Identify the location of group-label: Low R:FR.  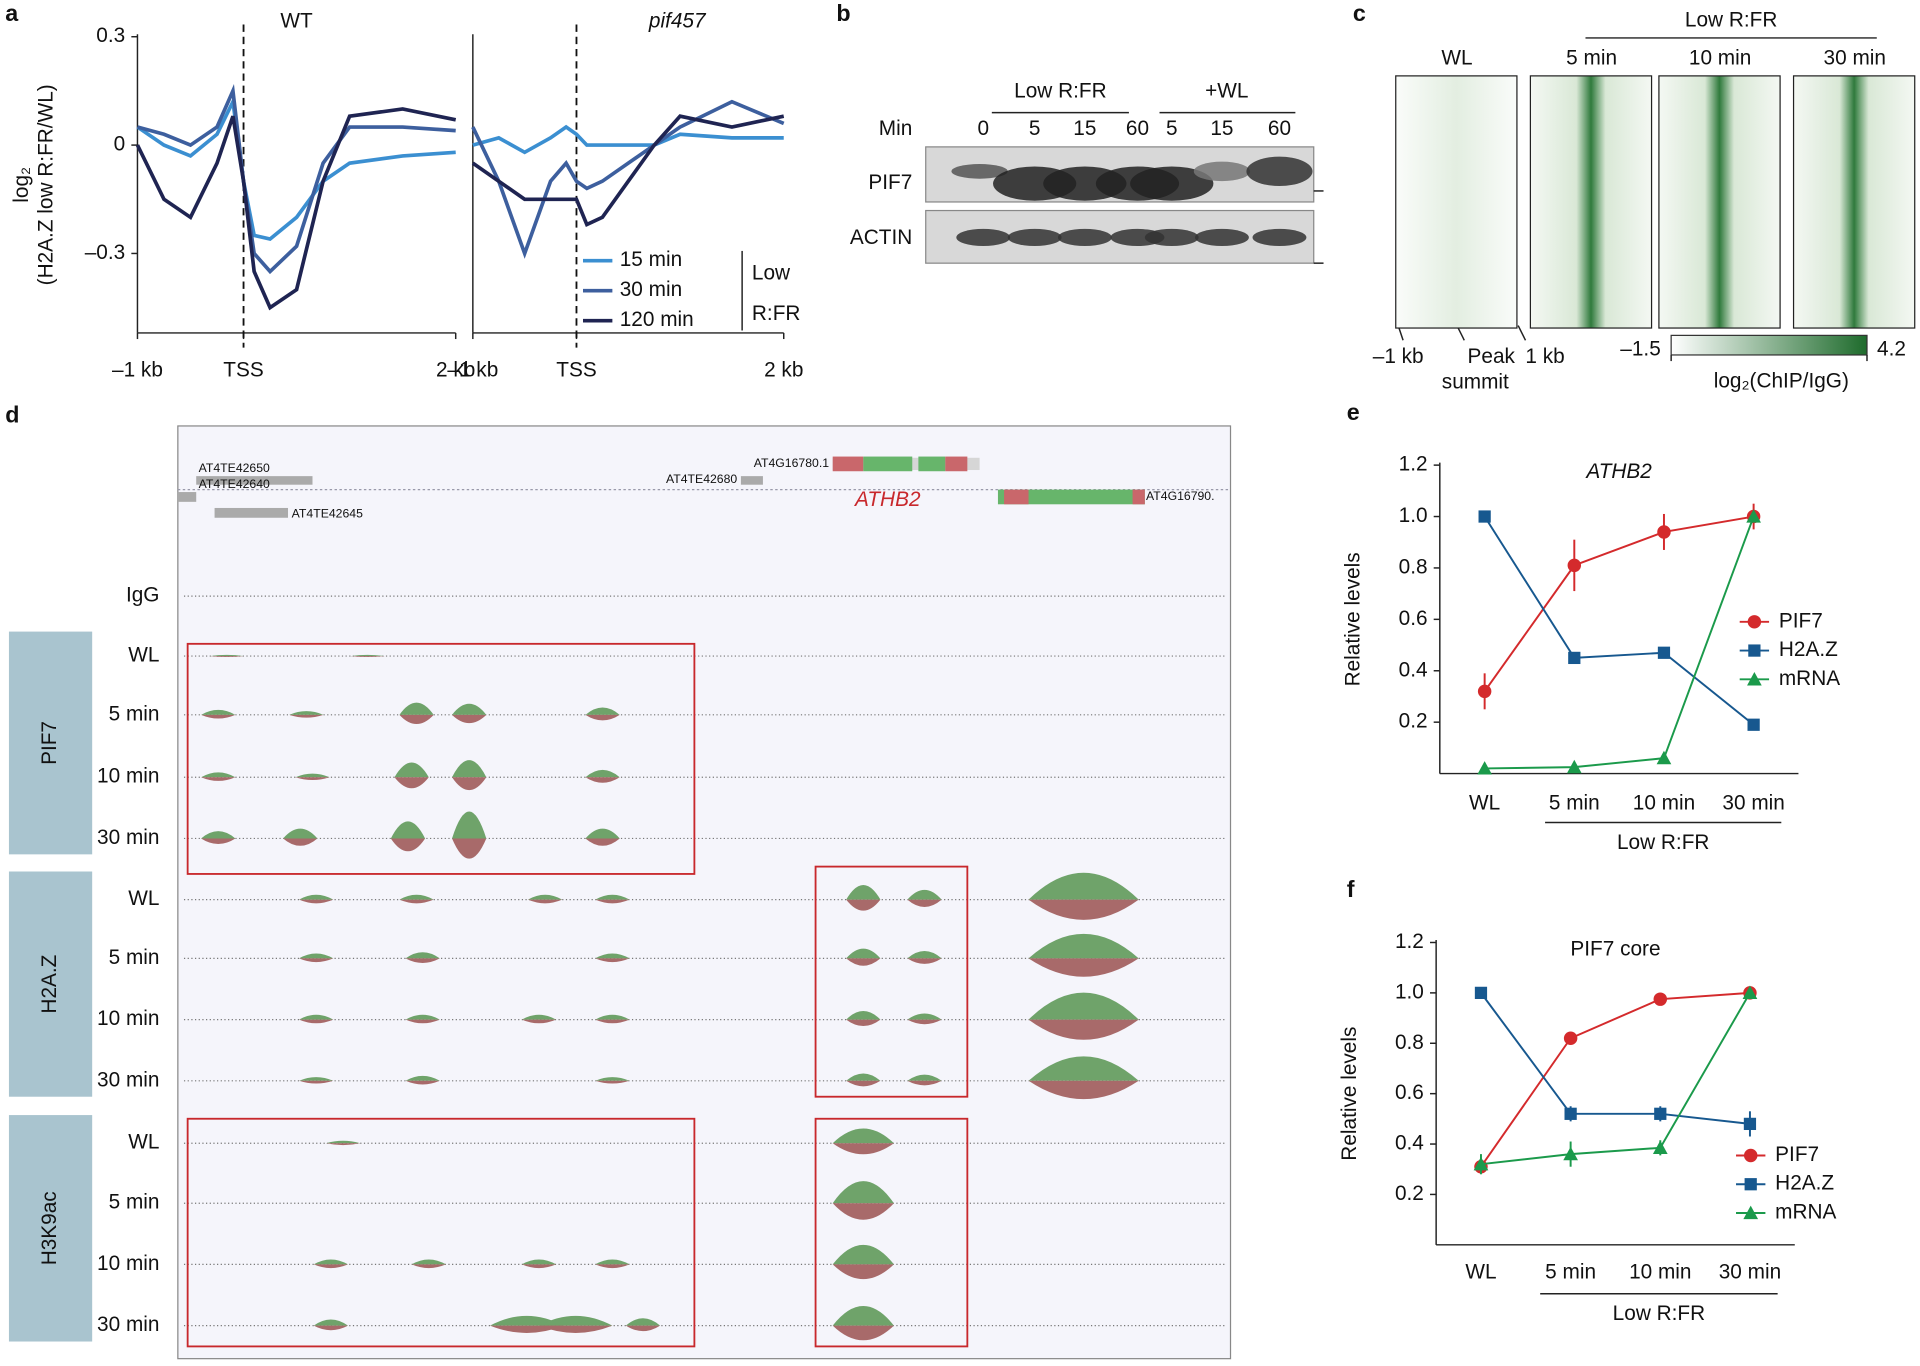
(1663, 842).